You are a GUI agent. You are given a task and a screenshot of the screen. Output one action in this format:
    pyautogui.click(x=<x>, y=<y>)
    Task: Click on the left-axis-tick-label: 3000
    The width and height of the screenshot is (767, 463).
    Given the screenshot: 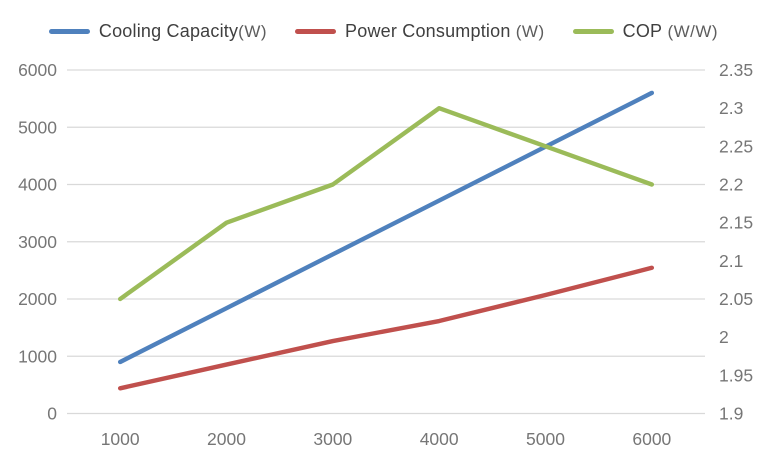 What is the action you would take?
    pyautogui.click(x=37, y=242)
    